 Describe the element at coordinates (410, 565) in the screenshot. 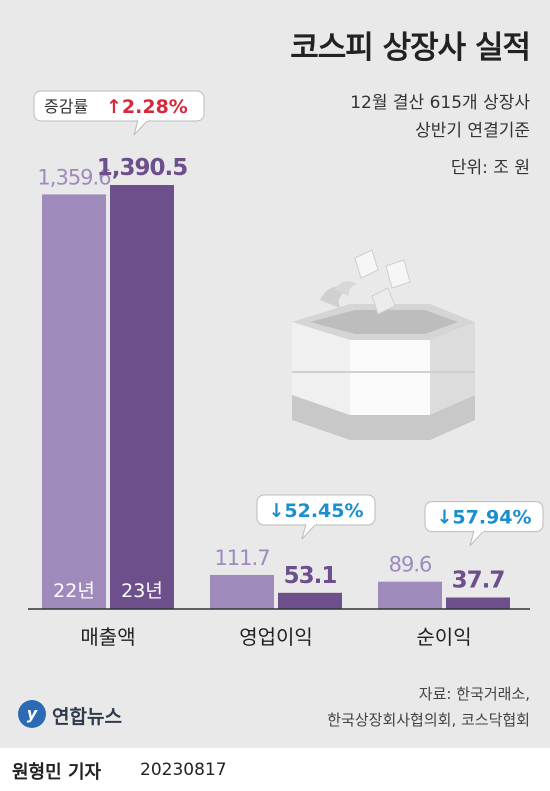

I see `value-label-22-2: 89.6` at that location.